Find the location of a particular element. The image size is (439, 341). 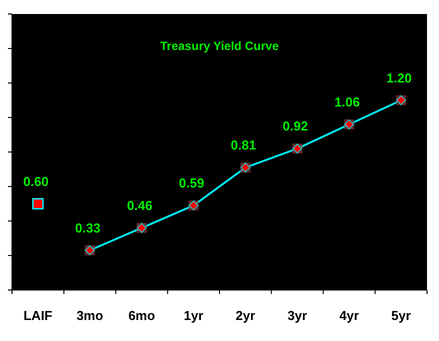

x-tick-label: LAIF is located at coordinates (37, 315).